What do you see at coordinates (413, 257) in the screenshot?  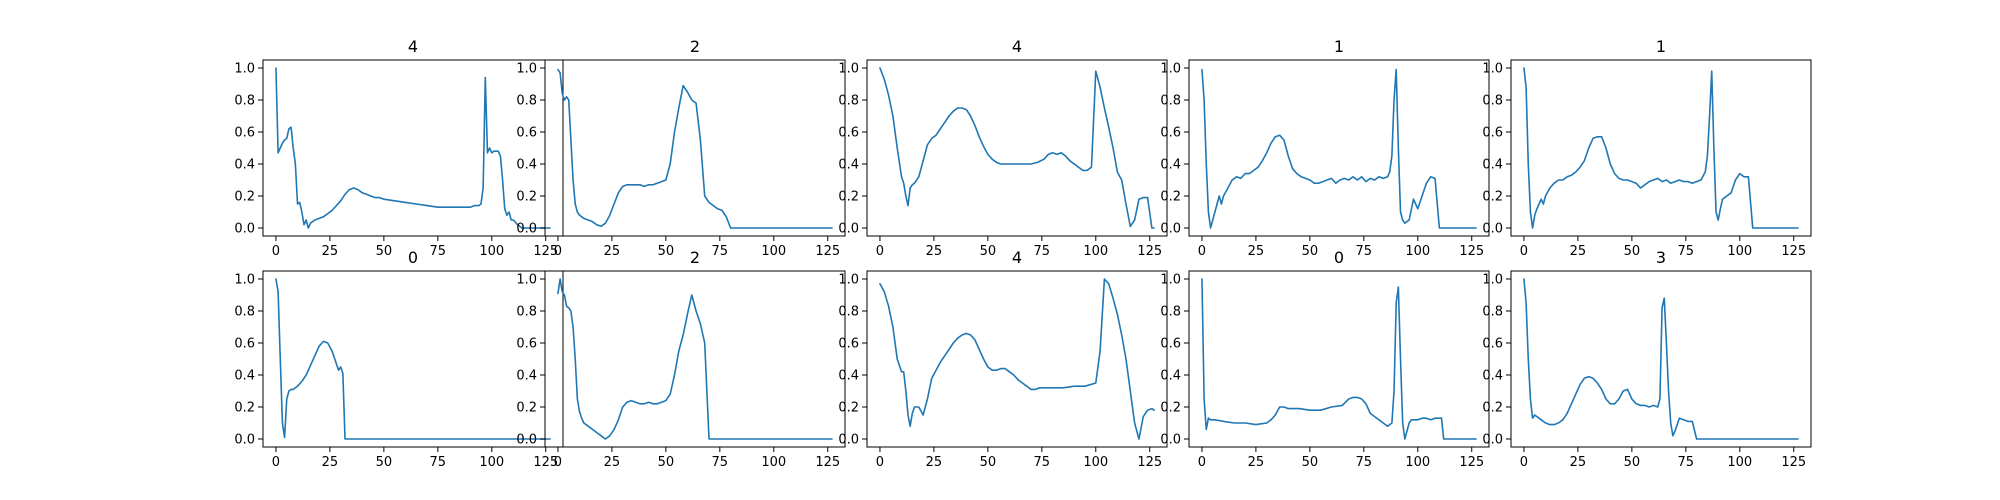 I see `subplot-title: 0` at bounding box center [413, 257].